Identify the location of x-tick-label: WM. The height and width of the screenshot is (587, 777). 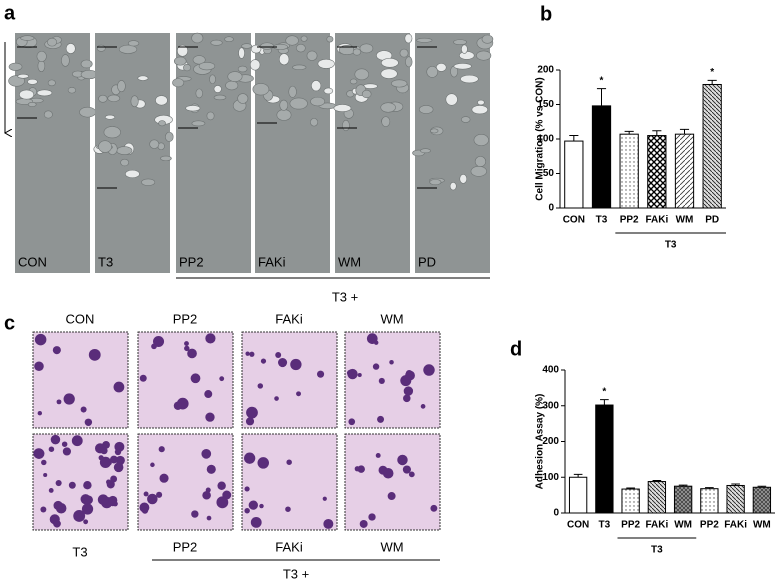
(683, 525).